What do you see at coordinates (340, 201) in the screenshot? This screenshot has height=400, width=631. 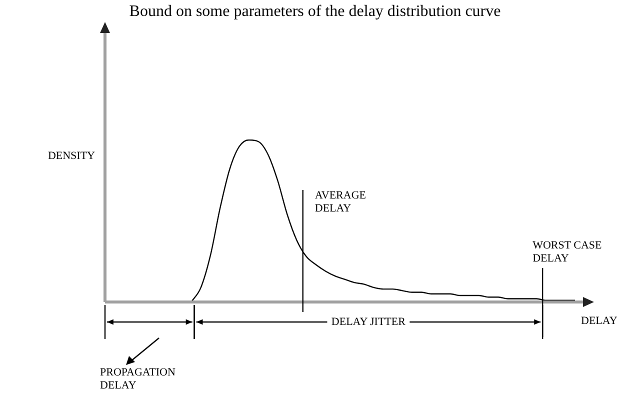 I see `annotation: AVERAGE DELAY` at bounding box center [340, 201].